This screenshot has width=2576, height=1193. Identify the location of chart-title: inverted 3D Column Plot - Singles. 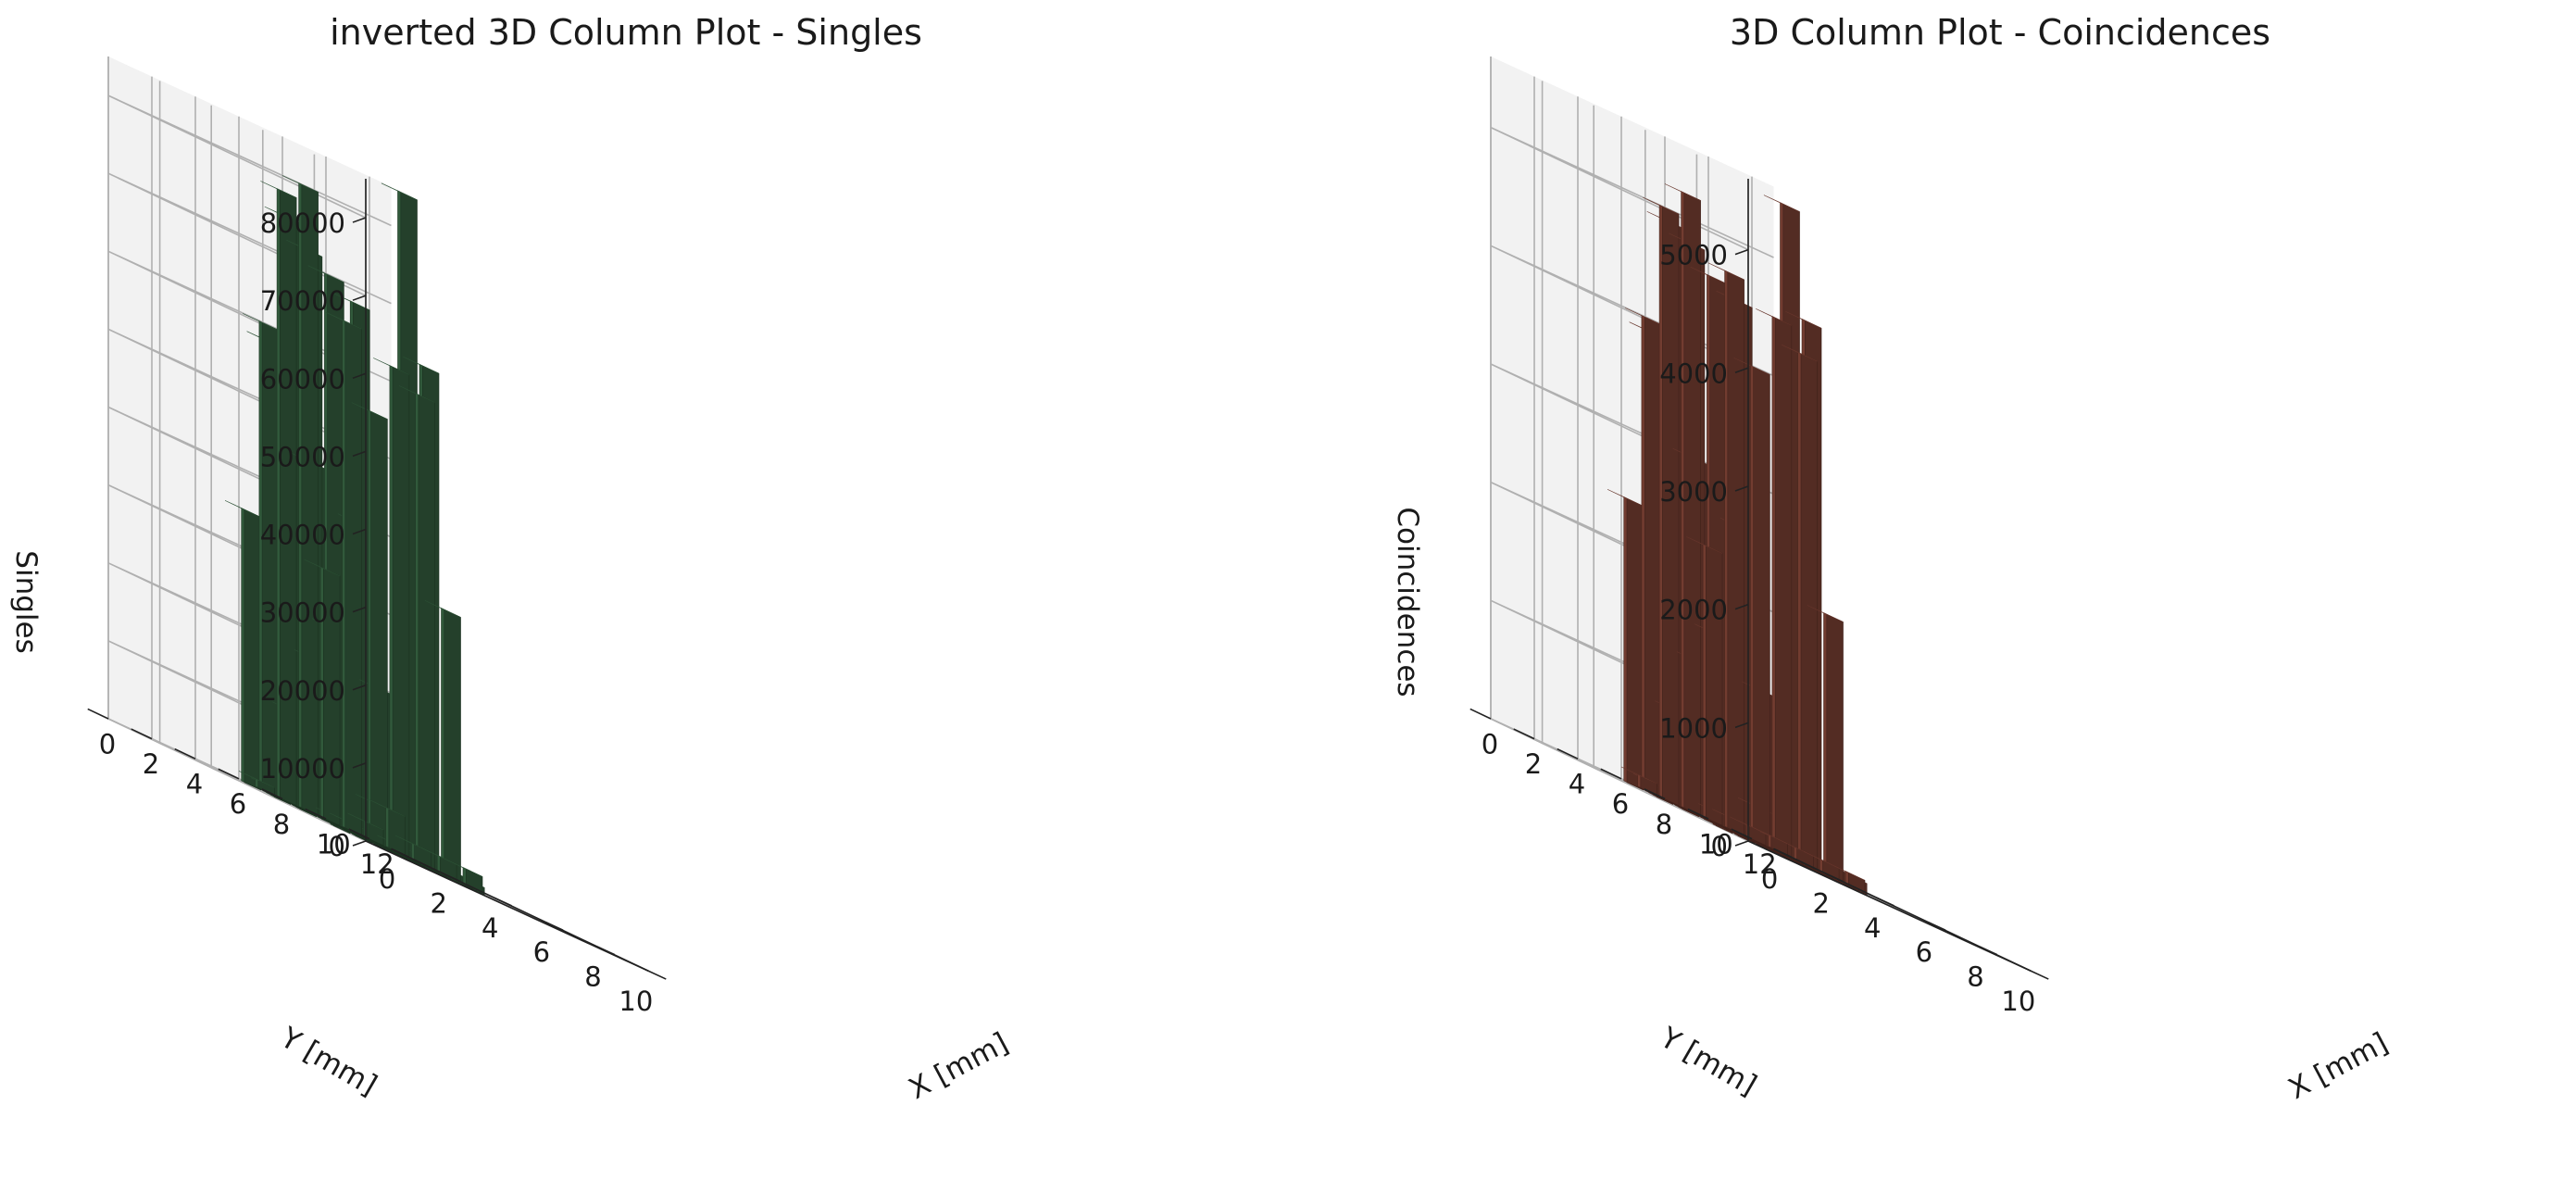
(626, 32).